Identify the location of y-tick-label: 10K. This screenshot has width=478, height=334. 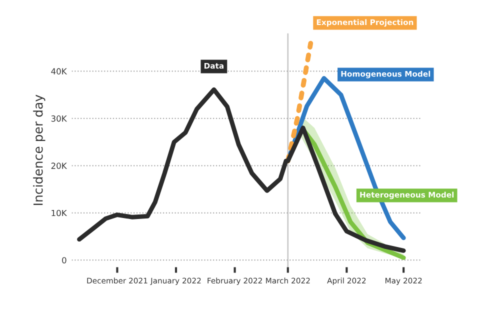
(60, 213).